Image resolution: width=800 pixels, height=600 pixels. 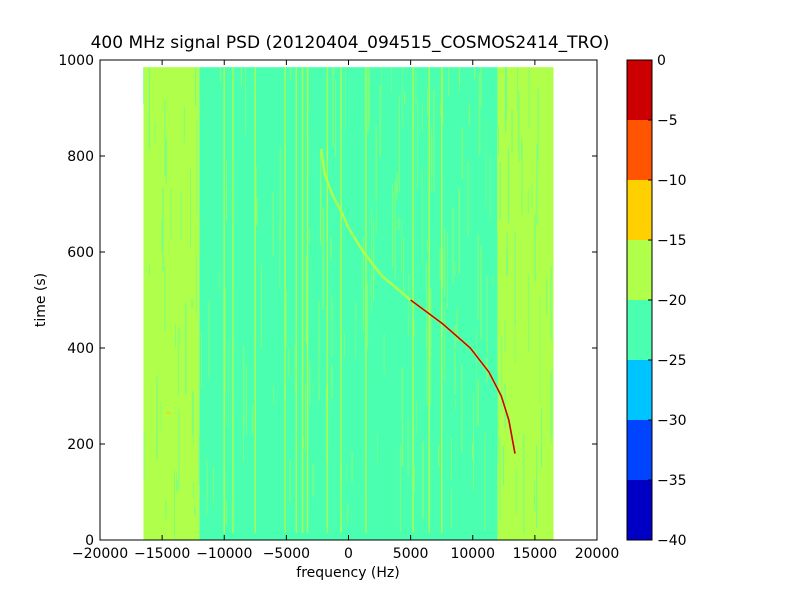 I want to click on x-tick-label: 5000, so click(x=411, y=554).